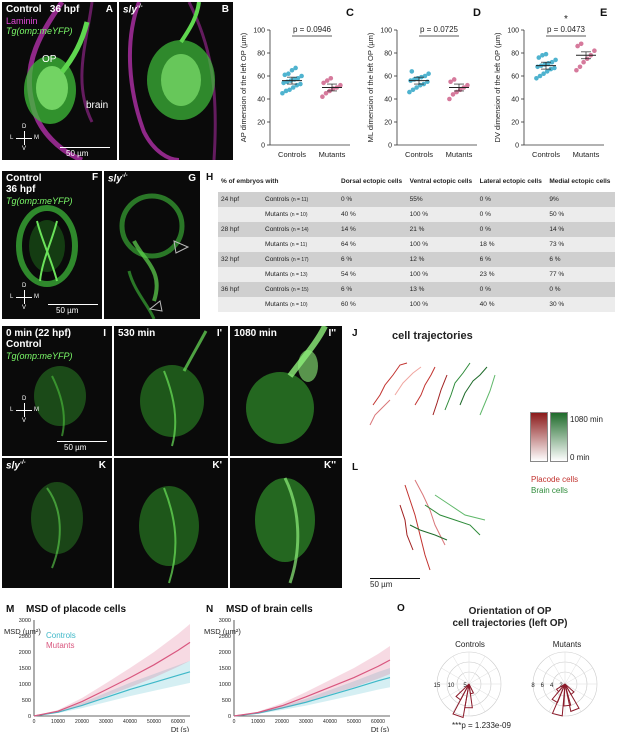 The height and width of the screenshot is (734, 617). I want to click on table-cell: 40 %, so click(487, 304).